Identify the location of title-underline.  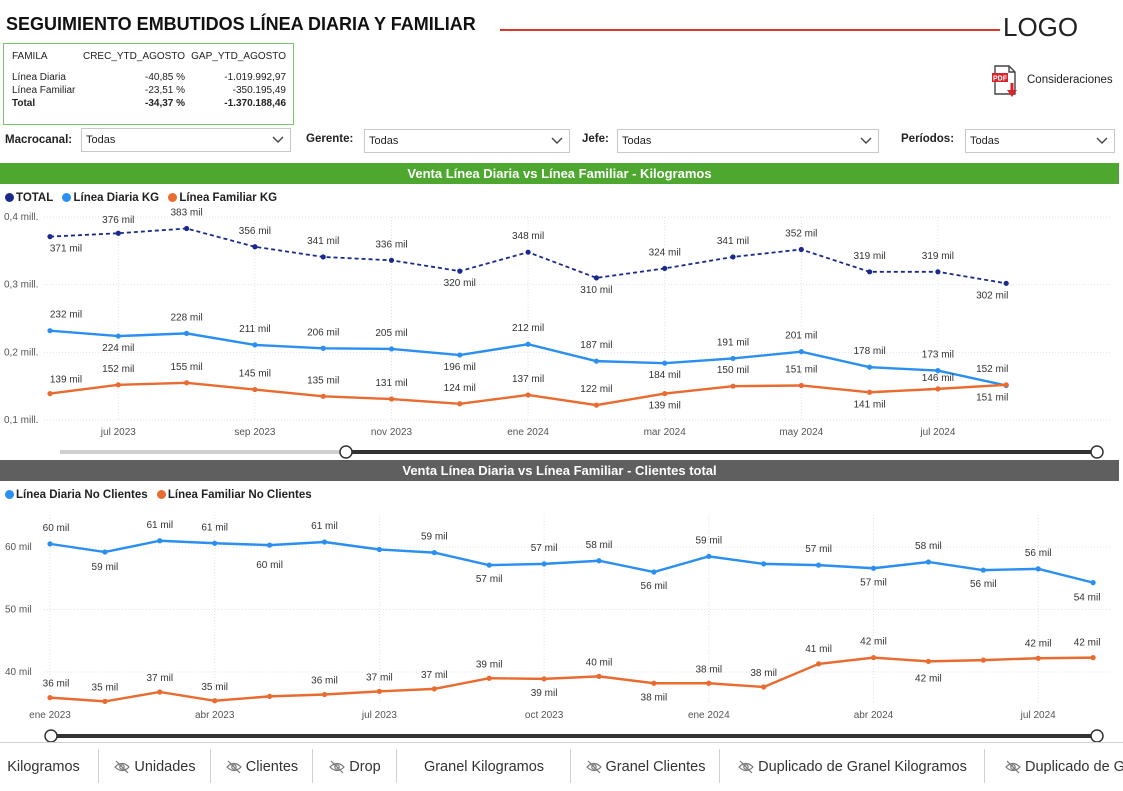
(750, 30).